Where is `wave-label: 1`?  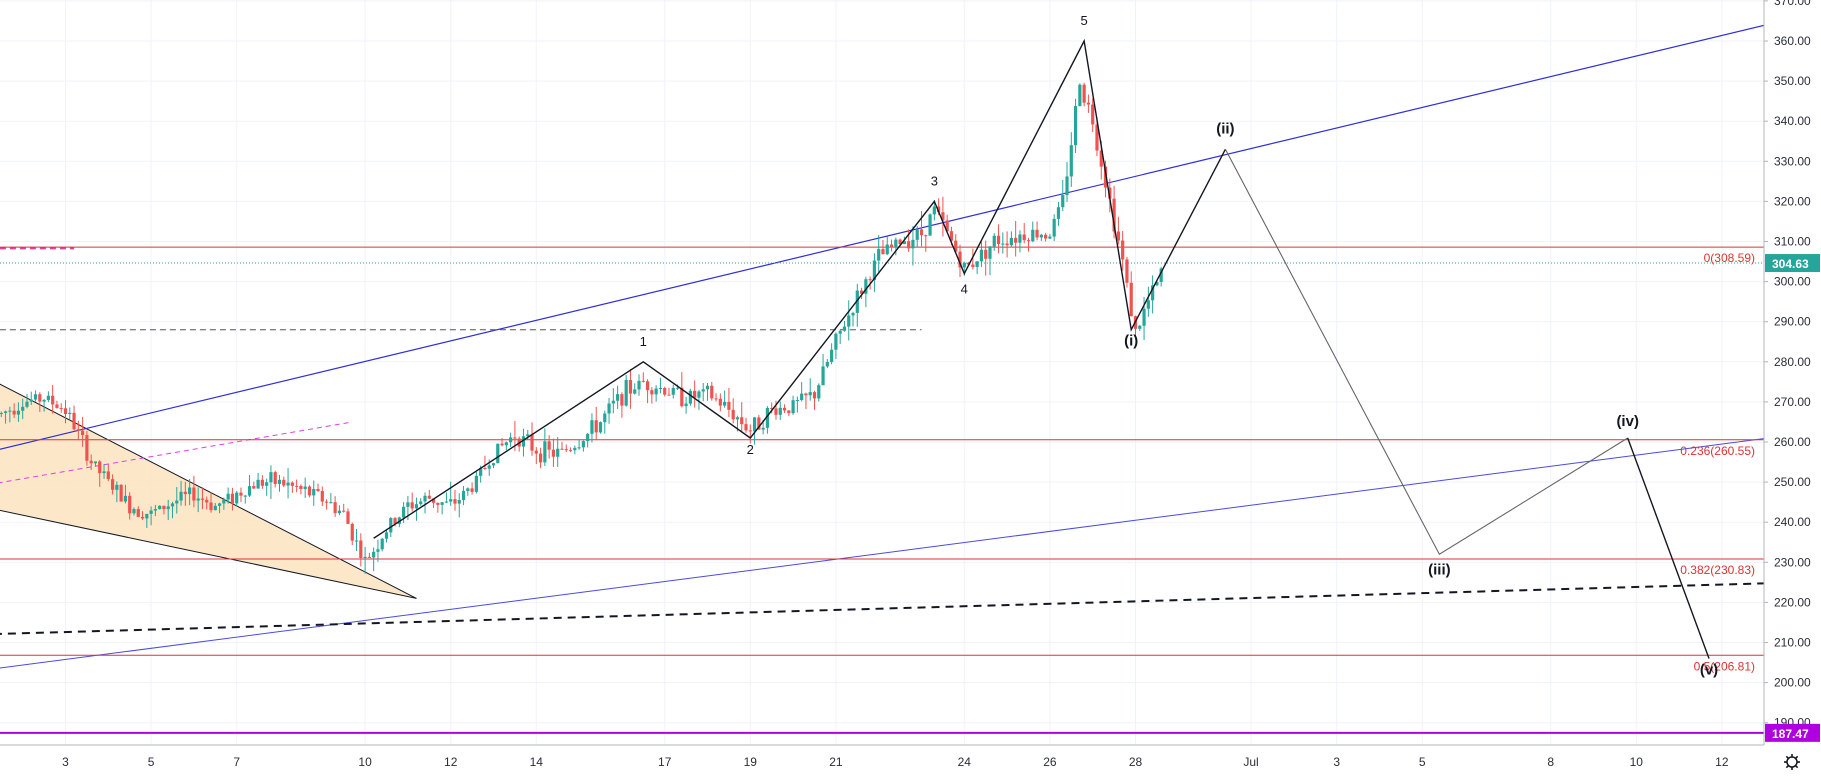 wave-label: 1 is located at coordinates (643, 341).